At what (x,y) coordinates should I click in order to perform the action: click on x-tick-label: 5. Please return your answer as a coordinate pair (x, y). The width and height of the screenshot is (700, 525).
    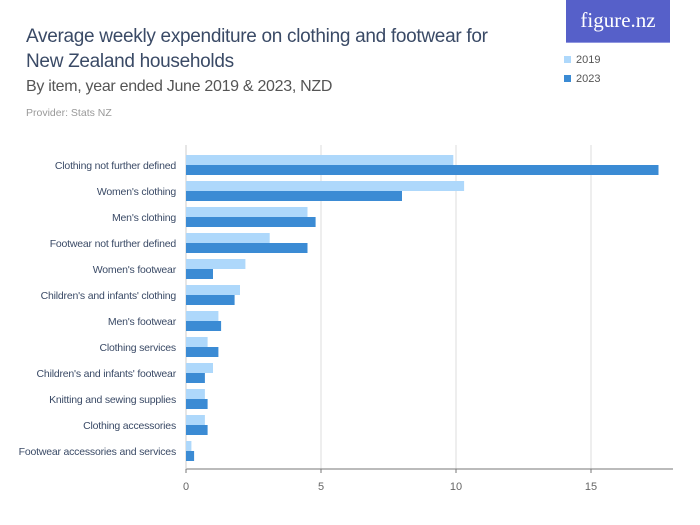
    Looking at the image, I should click on (321, 487).